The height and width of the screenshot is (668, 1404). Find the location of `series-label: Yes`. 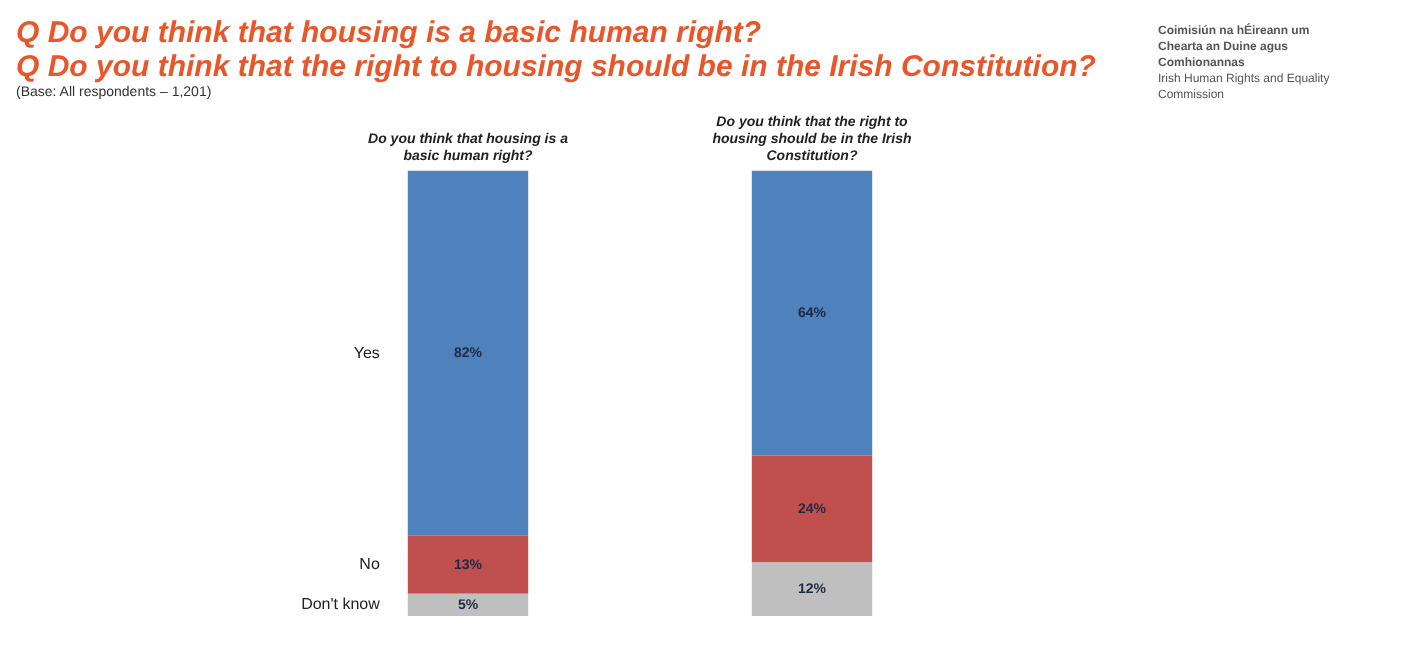

series-label: Yes is located at coordinates (366, 352).